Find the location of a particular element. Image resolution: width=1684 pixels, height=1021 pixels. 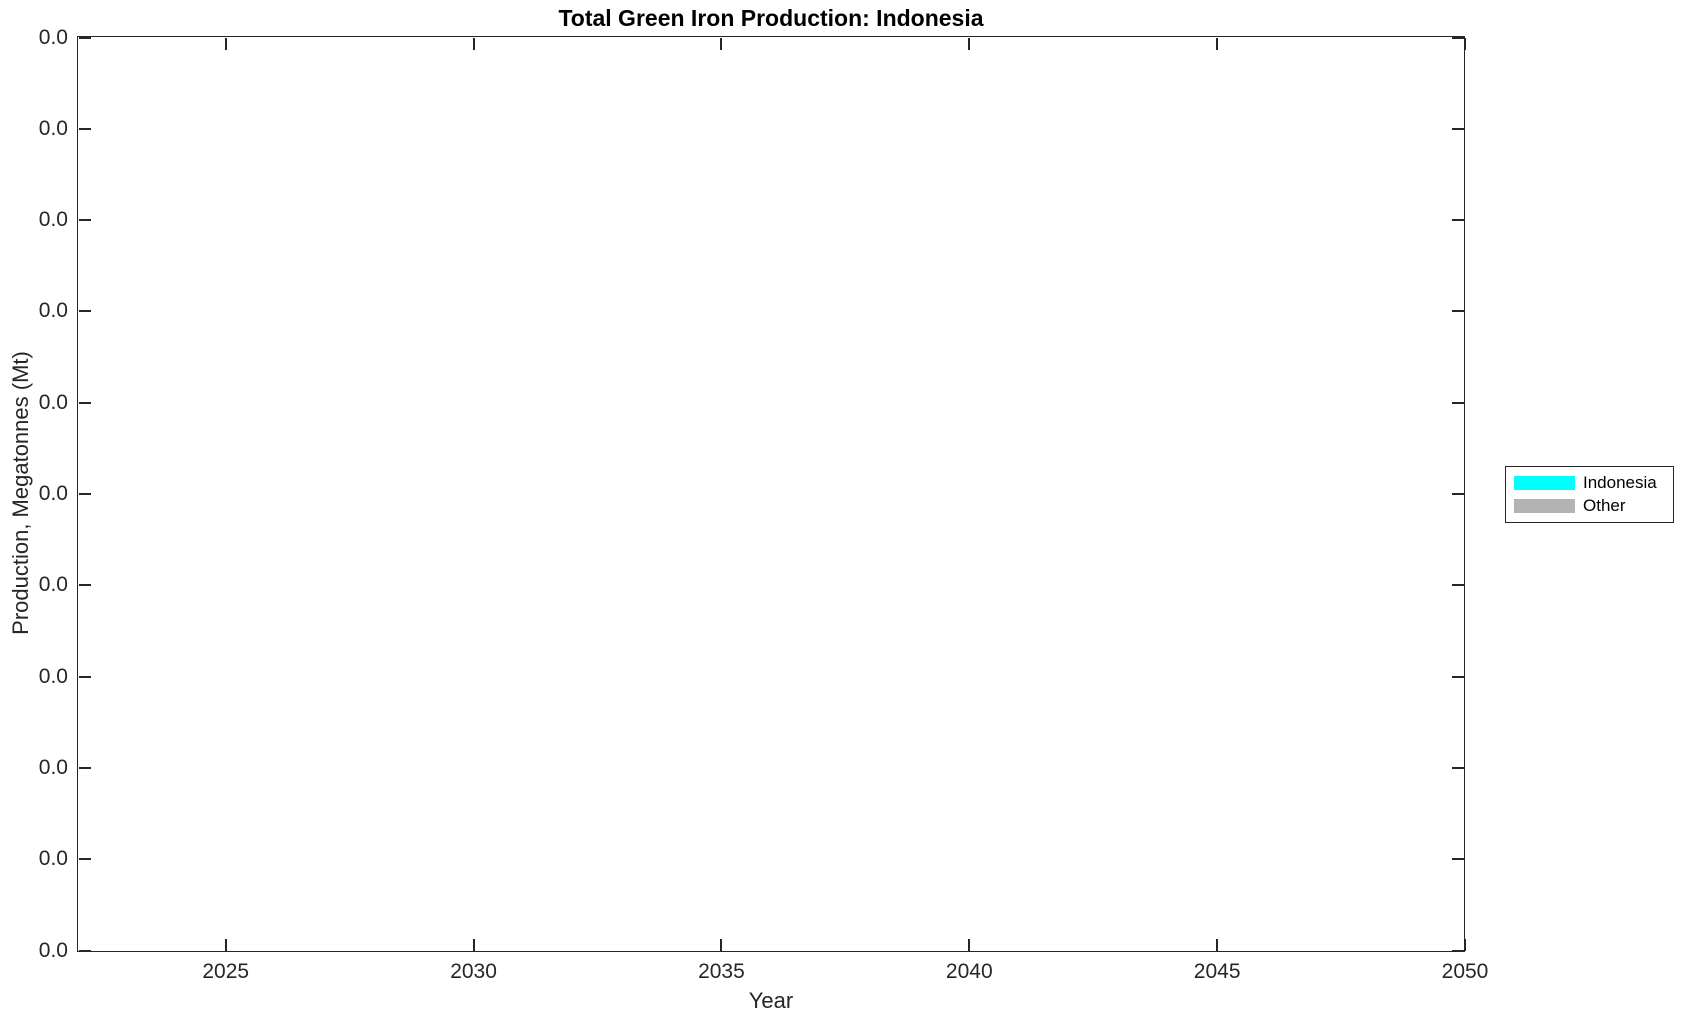

legend-label: Indonesia is located at coordinates (1620, 482).